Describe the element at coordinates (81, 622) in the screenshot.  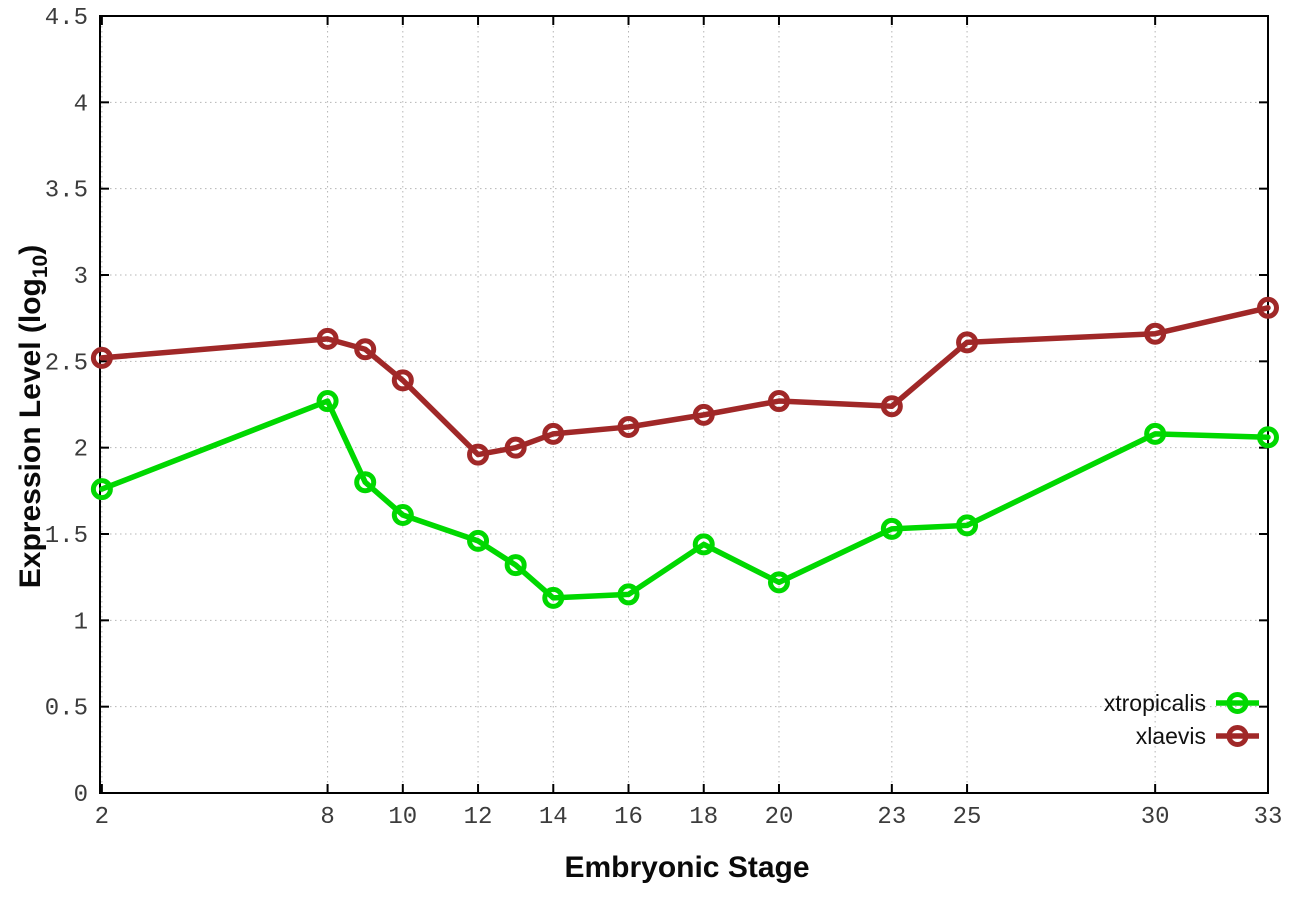
I see `y-tick-label: 1` at that location.